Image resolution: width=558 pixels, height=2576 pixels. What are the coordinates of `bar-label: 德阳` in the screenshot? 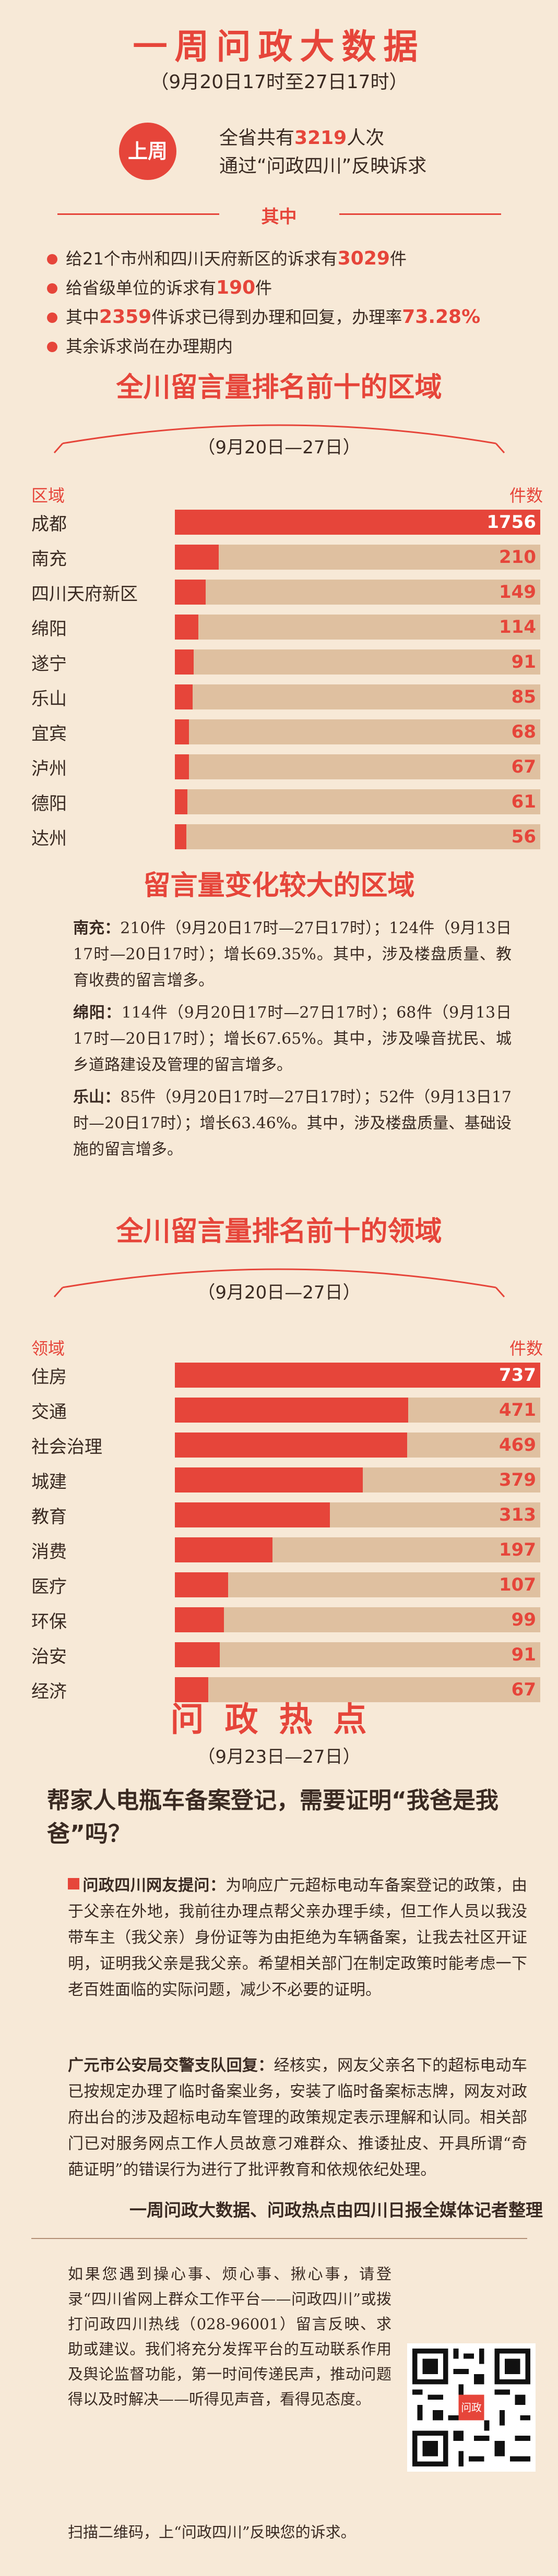 It's located at (49, 803).